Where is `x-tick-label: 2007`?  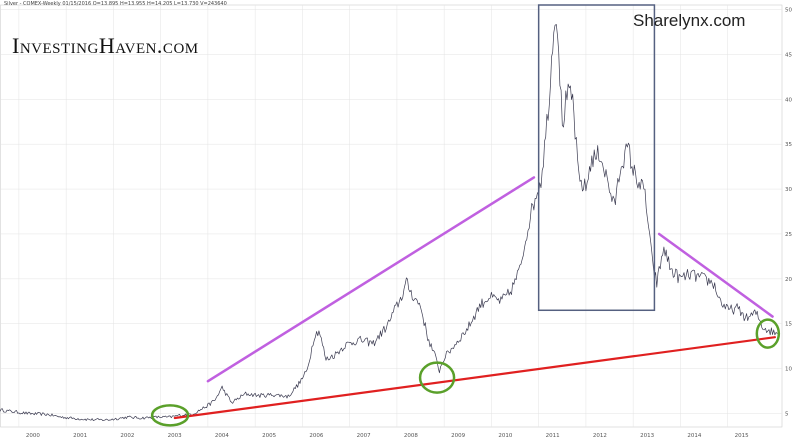 x-tick-label: 2007 is located at coordinates (364, 436).